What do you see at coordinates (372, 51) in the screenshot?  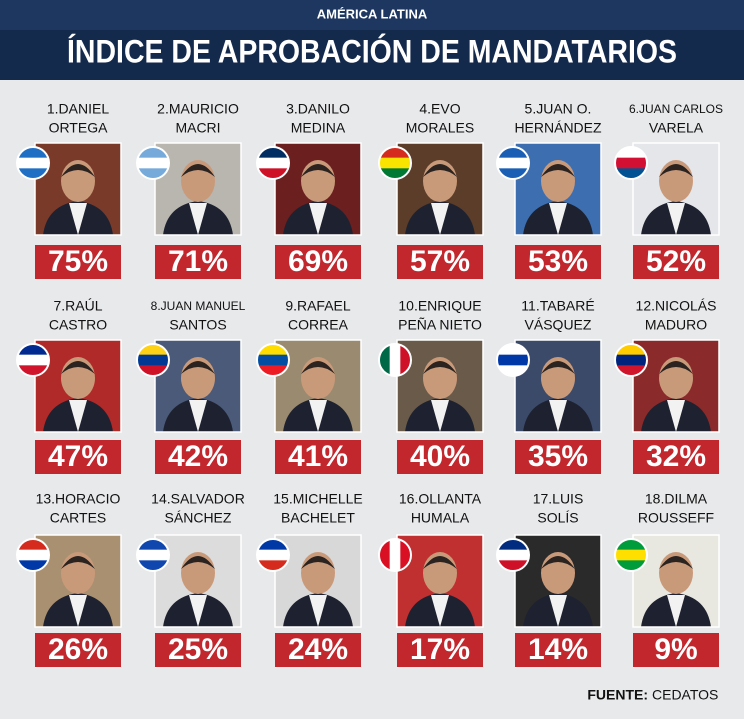 I see `title: ÍNDICE DE APROBACIÓN DE MANDATARIOS` at bounding box center [372, 51].